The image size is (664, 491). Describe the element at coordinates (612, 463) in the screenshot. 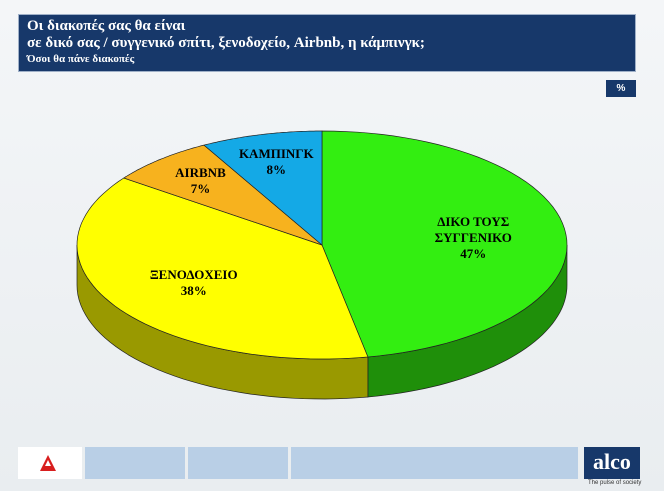

I see `brand: alco` at that location.